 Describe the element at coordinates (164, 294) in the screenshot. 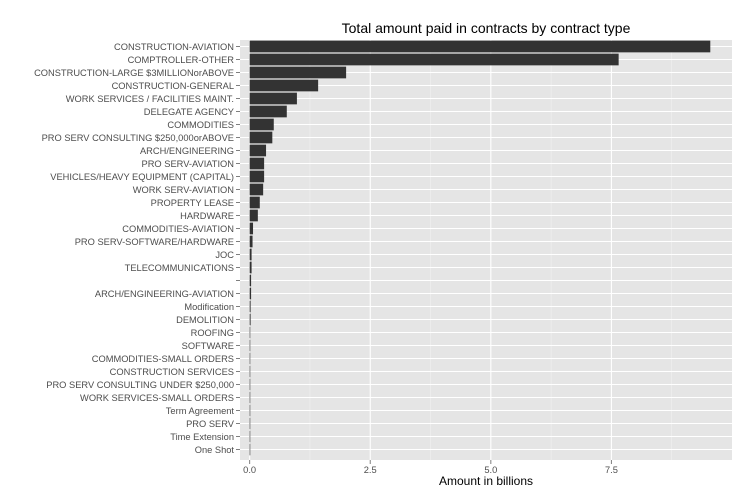

I see `y-tick-label: ARCH/ENGINEERING-AVIATION` at that location.